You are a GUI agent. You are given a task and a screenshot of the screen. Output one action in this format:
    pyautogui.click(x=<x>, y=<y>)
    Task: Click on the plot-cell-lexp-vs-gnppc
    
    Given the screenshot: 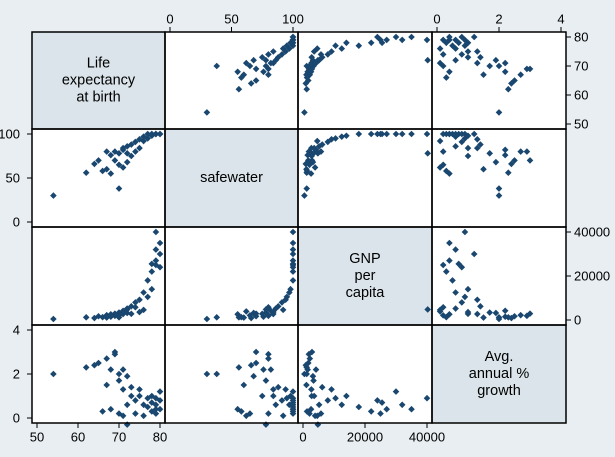 What is the action you would take?
    pyautogui.click(x=365, y=80)
    